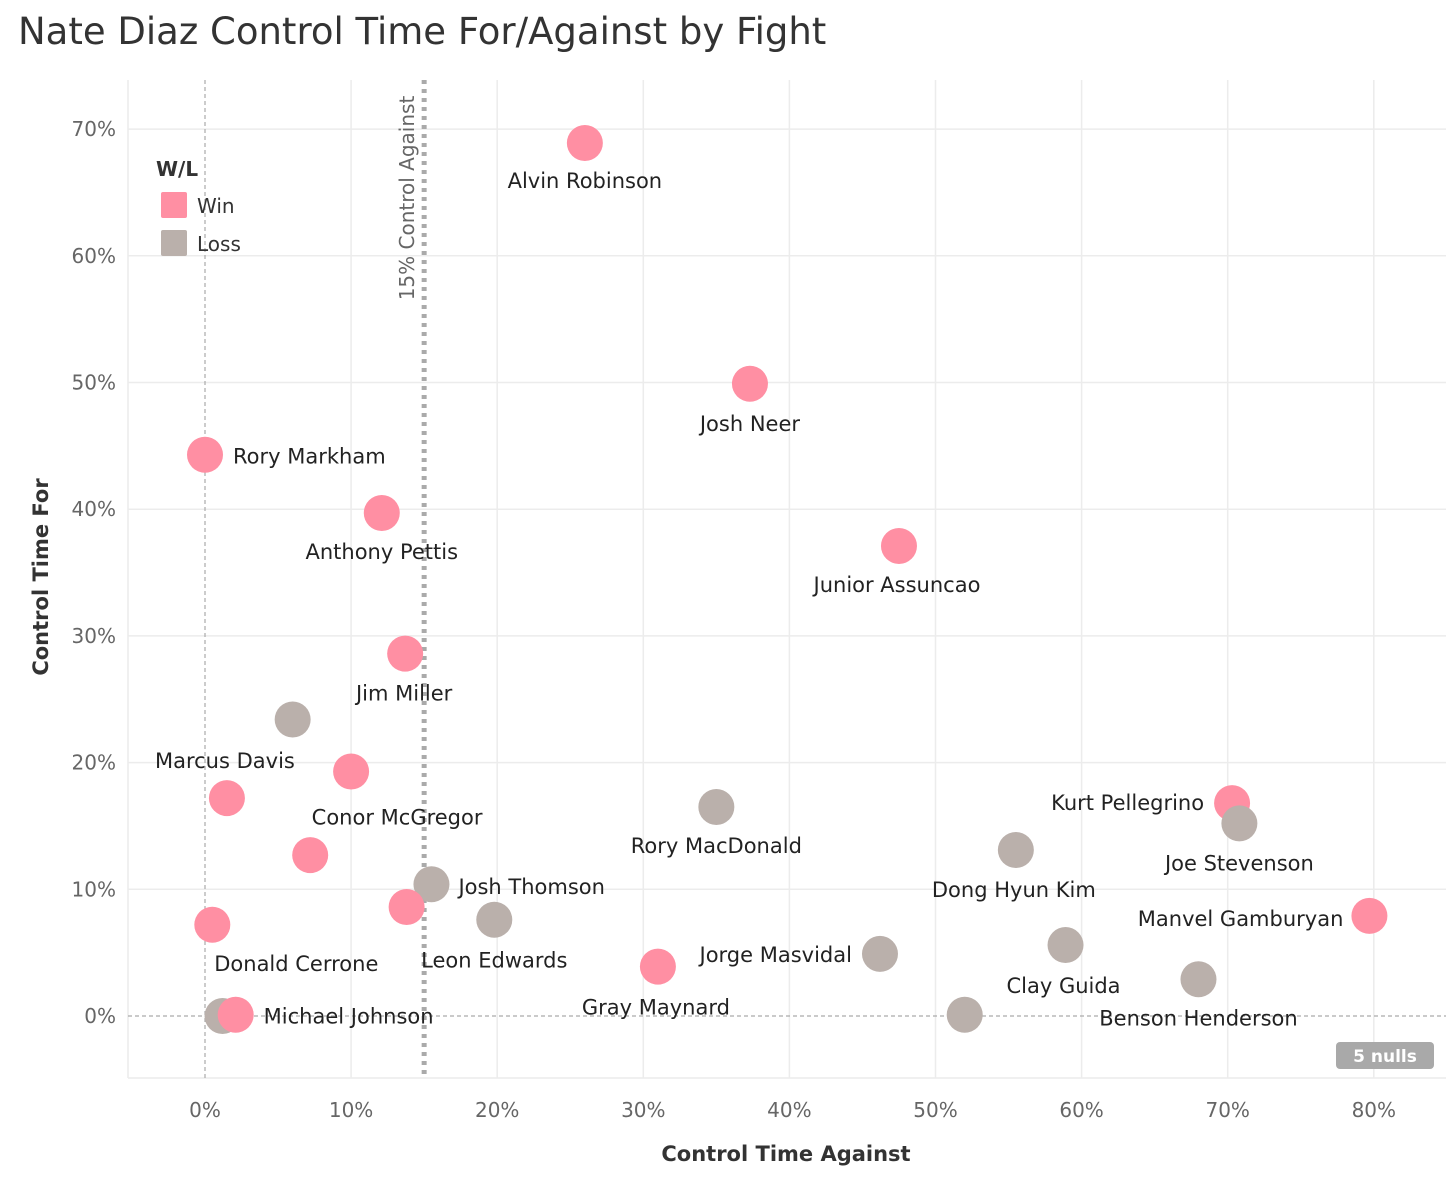 The height and width of the screenshot is (1177, 1456). I want to click on point-label: Marcus Davis, so click(225, 761).